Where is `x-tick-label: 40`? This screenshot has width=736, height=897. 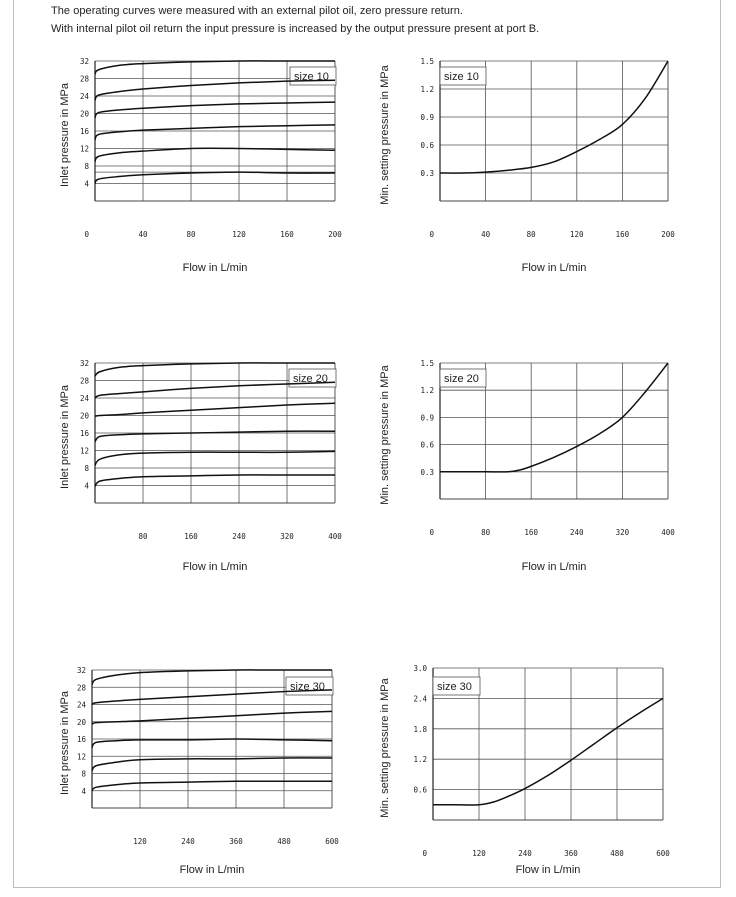 x-tick-label: 40 is located at coordinates (143, 234).